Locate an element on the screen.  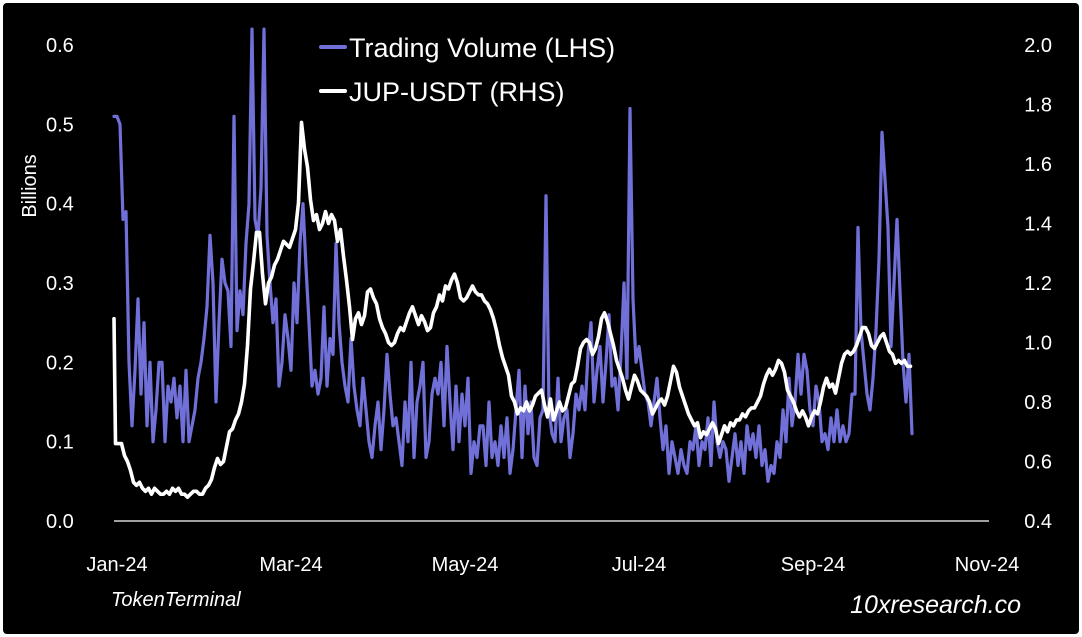
right-y-tick-label: 0.8 is located at coordinates (1038, 403).